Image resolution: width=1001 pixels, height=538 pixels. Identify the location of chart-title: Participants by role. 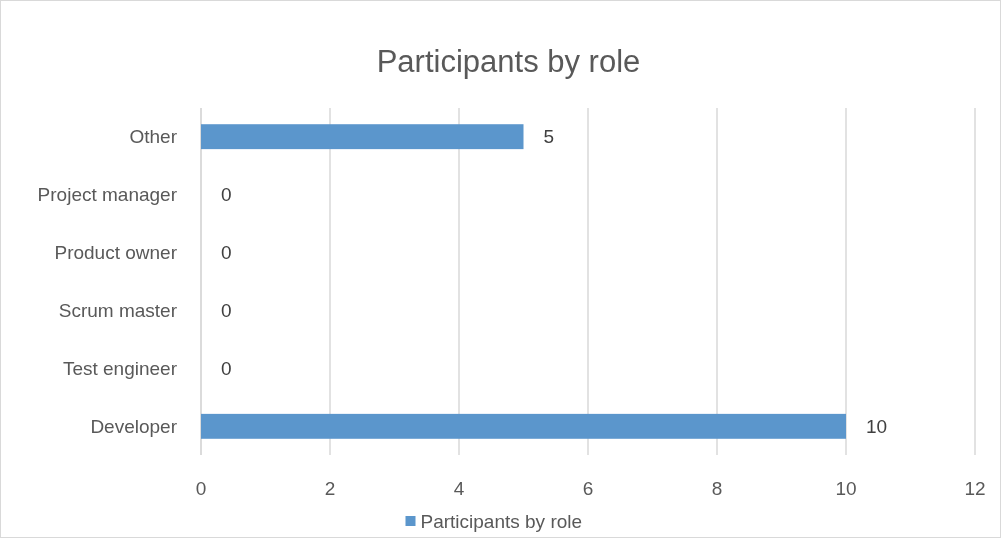
(508, 61).